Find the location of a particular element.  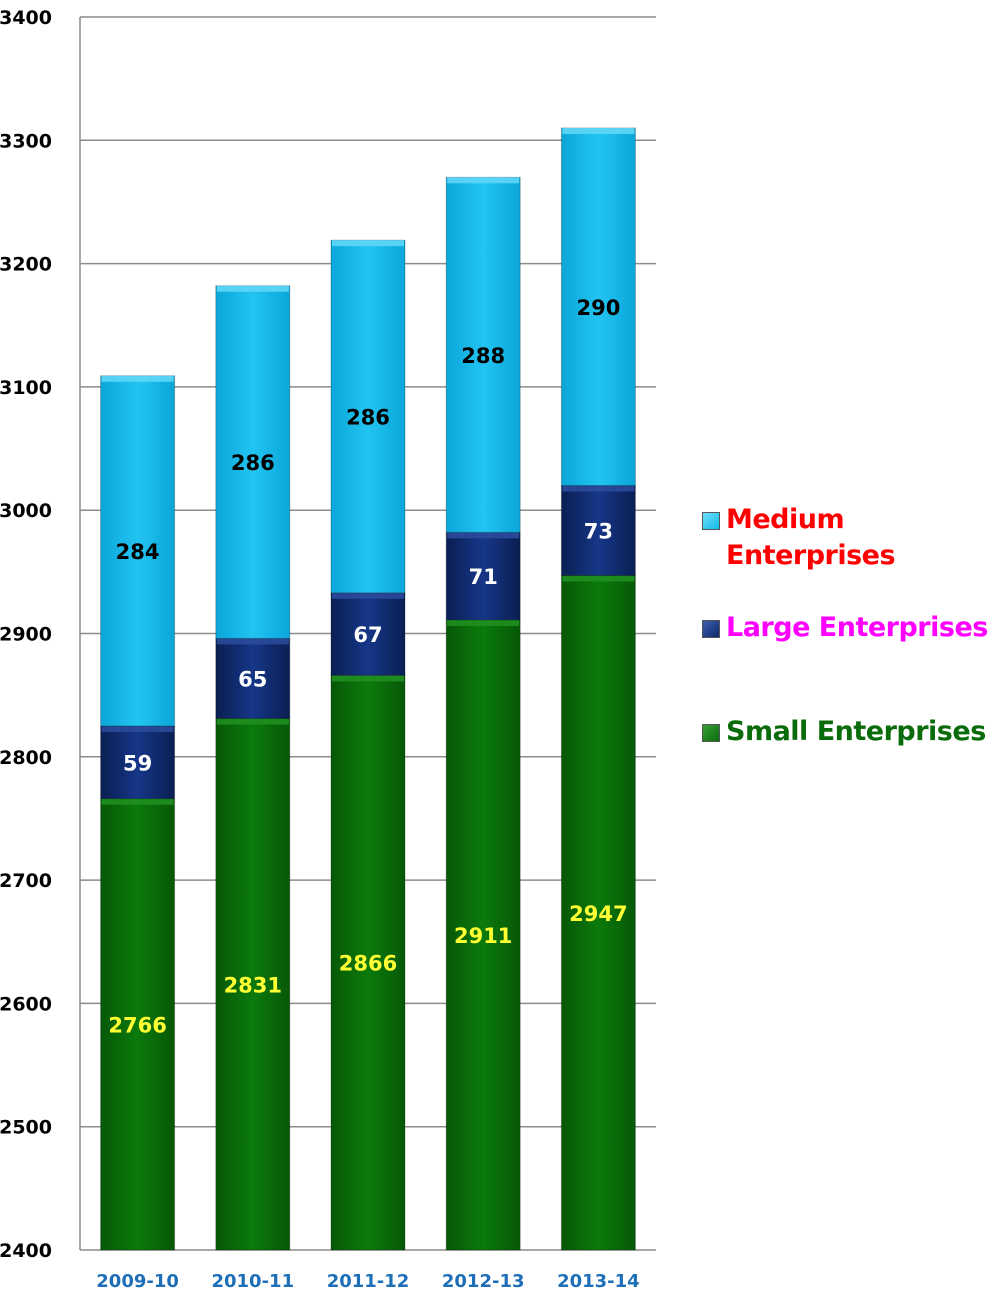

x-tick-label: 2010-11 is located at coordinates (252, 1281).